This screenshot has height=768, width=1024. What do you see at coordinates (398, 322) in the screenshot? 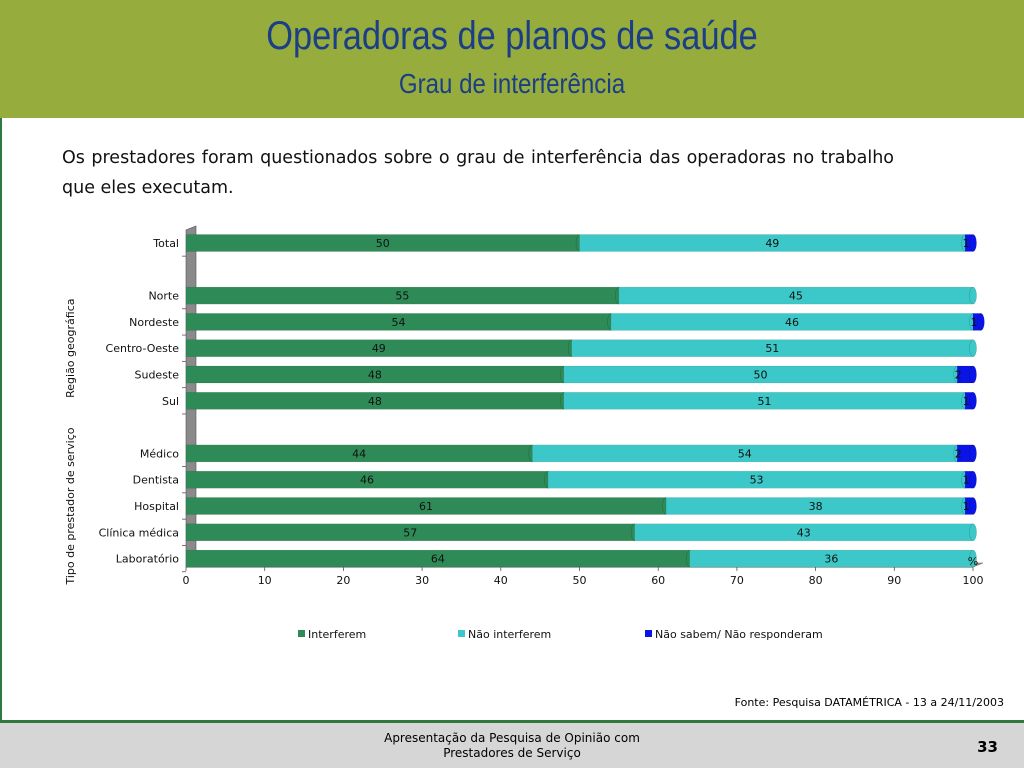
I see `data-label-nordeste-interferem: 54` at bounding box center [398, 322].